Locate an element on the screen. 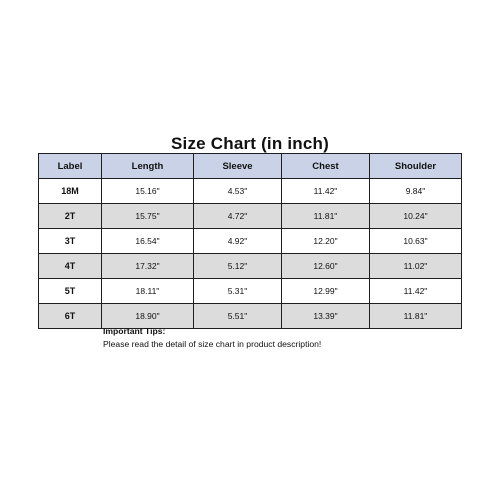  sleeve-cell: 5.51" is located at coordinates (238, 316).